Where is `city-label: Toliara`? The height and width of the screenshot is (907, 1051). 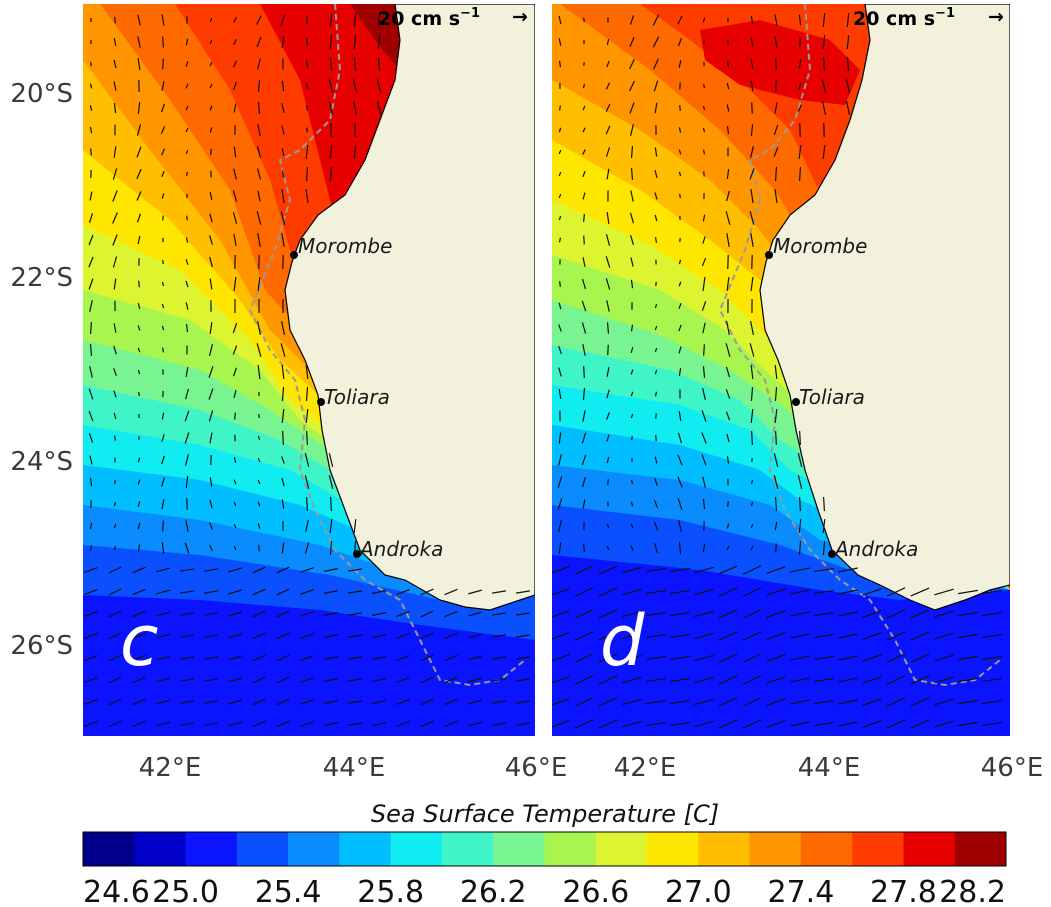 city-label: Toliara is located at coordinates (357, 397).